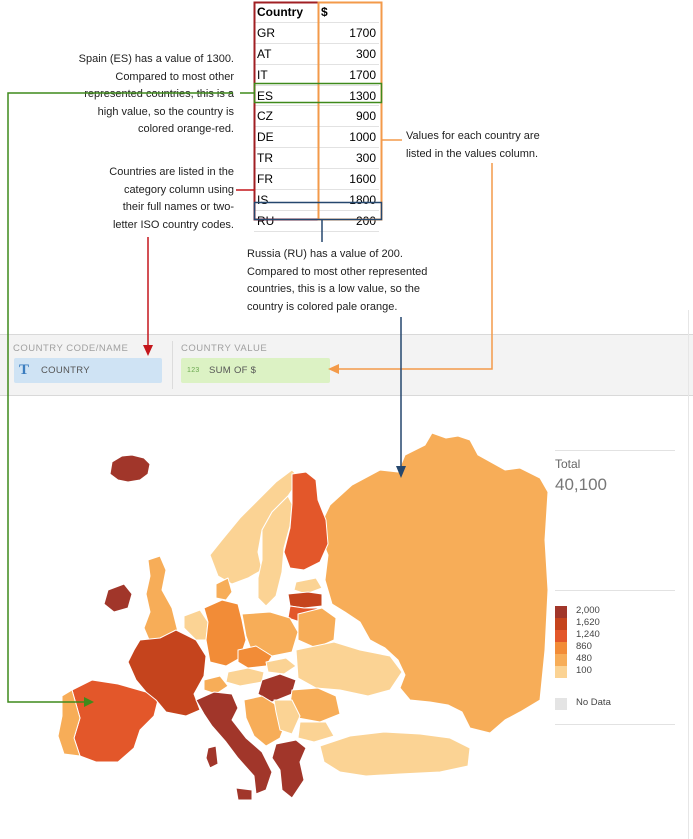 The width and height of the screenshot is (693, 839). Describe the element at coordinates (287, 717) in the screenshot. I see `serbia-region` at that location.